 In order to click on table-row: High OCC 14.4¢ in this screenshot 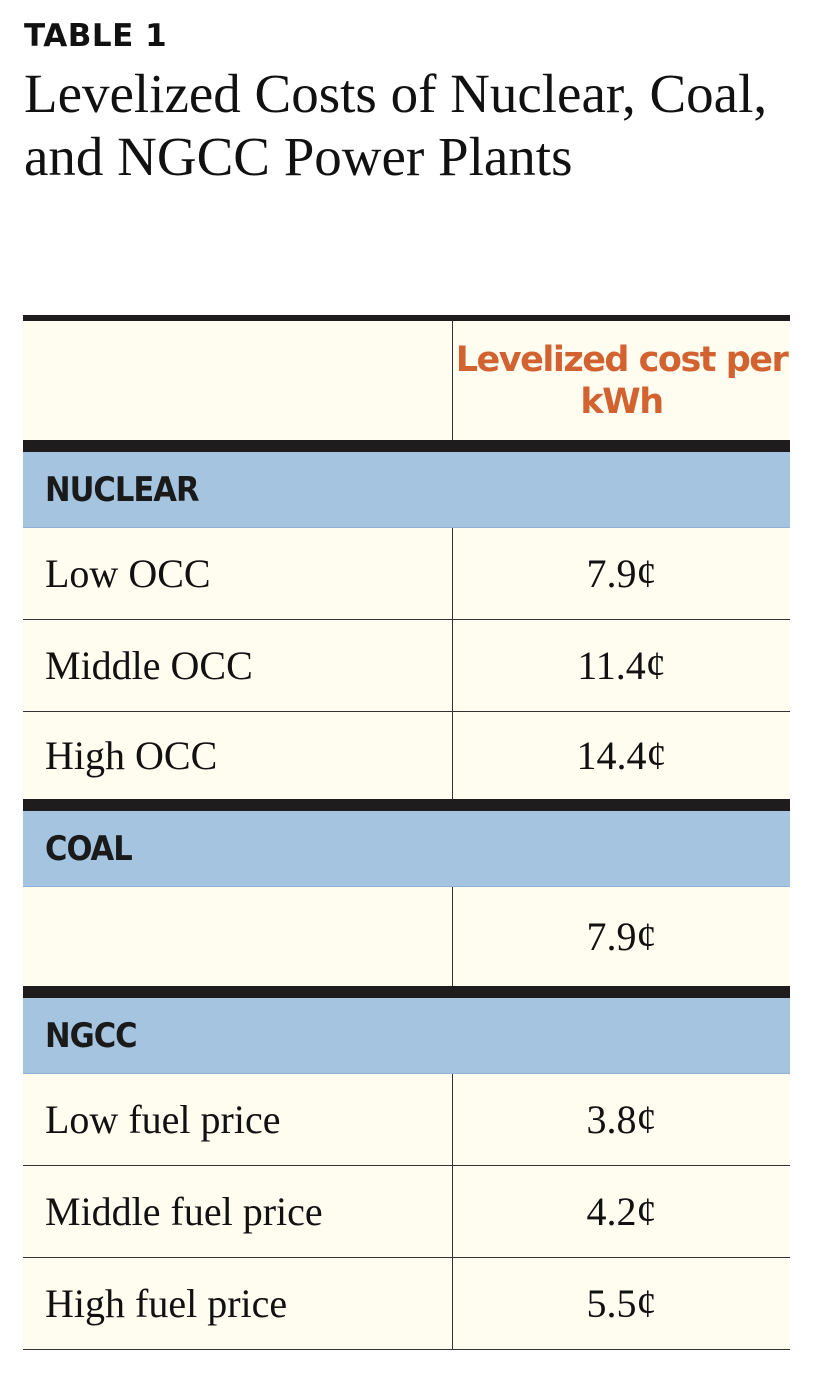, I will do `click(406, 755)`.